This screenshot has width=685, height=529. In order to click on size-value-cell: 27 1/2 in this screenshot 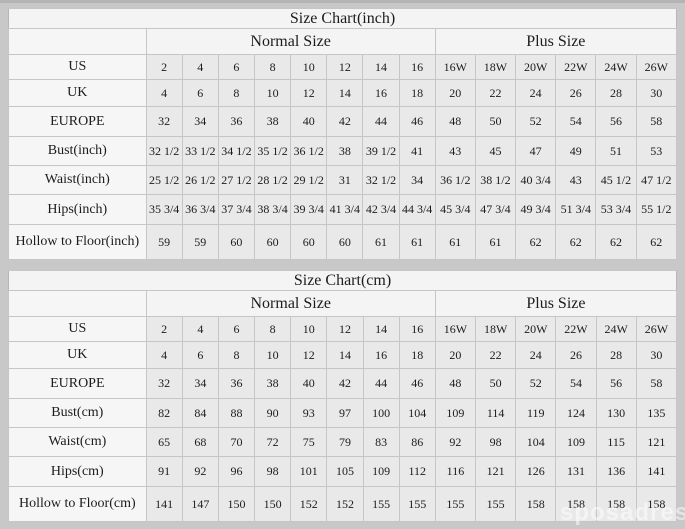, I will do `click(236, 180)`.